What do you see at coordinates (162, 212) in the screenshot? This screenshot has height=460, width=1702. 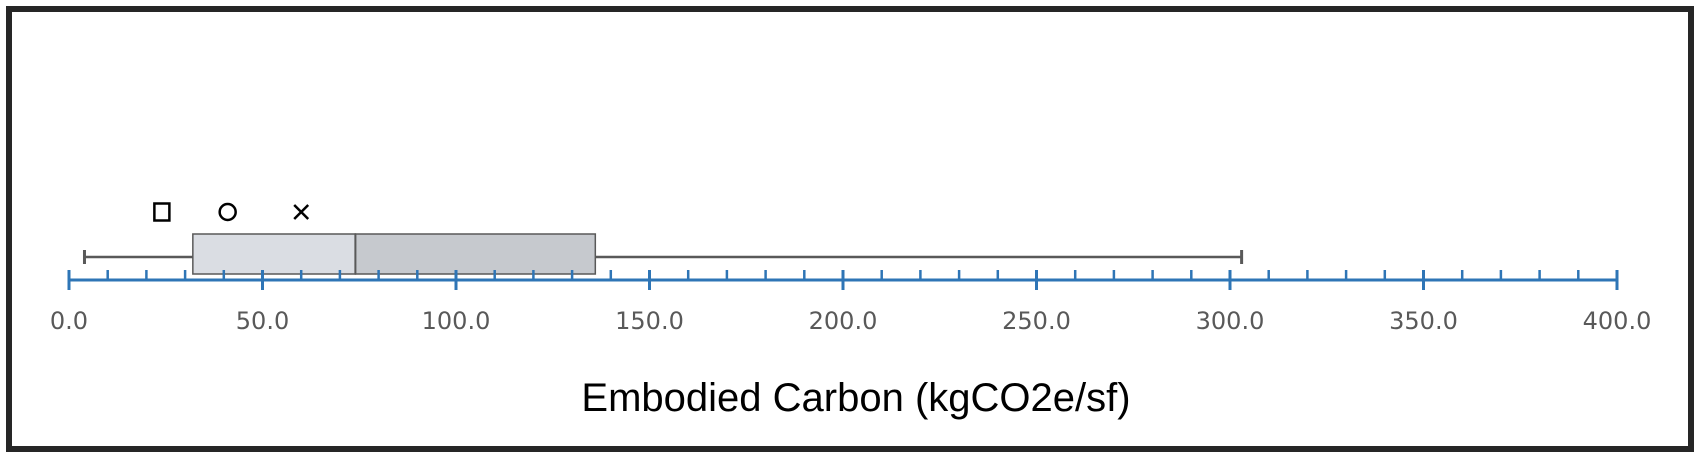 I see `square-marker` at bounding box center [162, 212].